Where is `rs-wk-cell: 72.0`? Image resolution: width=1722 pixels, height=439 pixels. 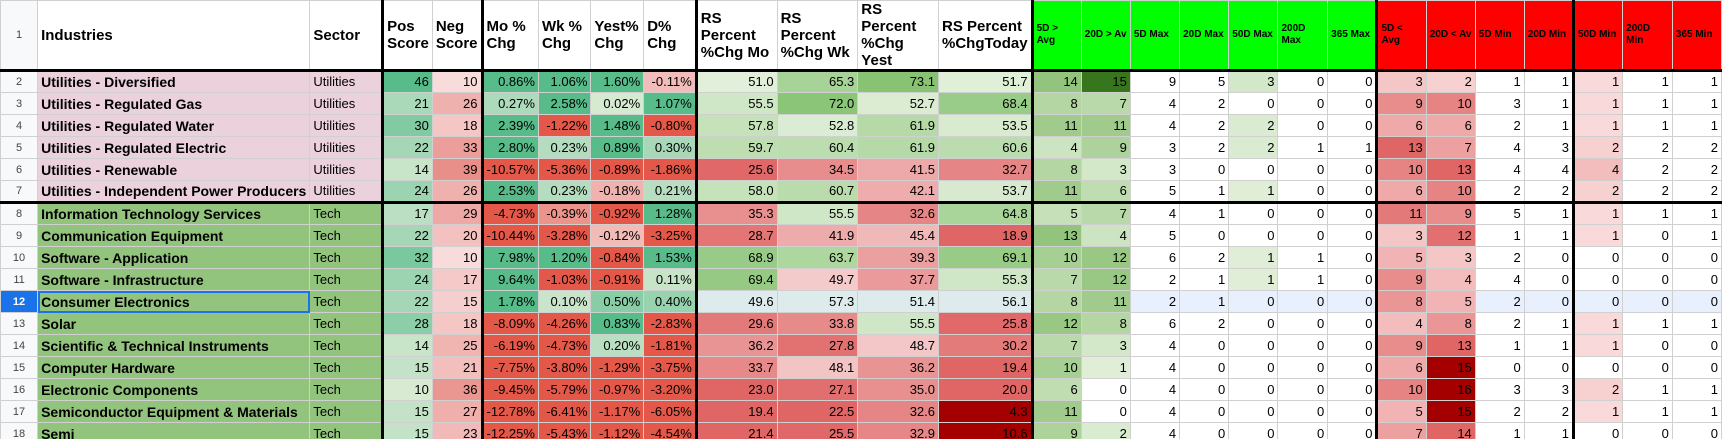
rs-wk-cell: 72.0 is located at coordinates (817, 103).